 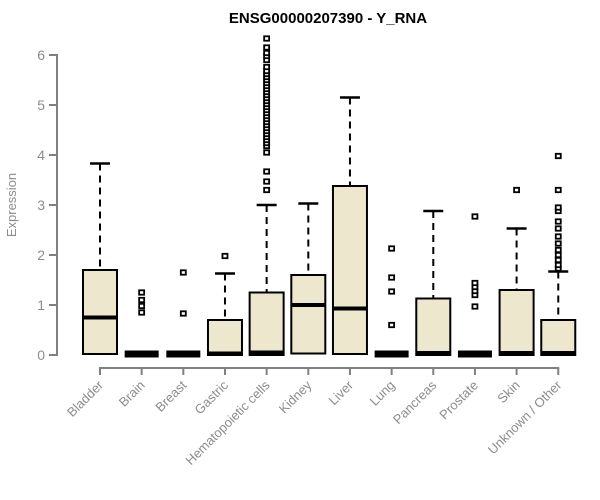 What do you see at coordinates (41, 255) in the screenshot?
I see `y-tick-label: 2` at bounding box center [41, 255].